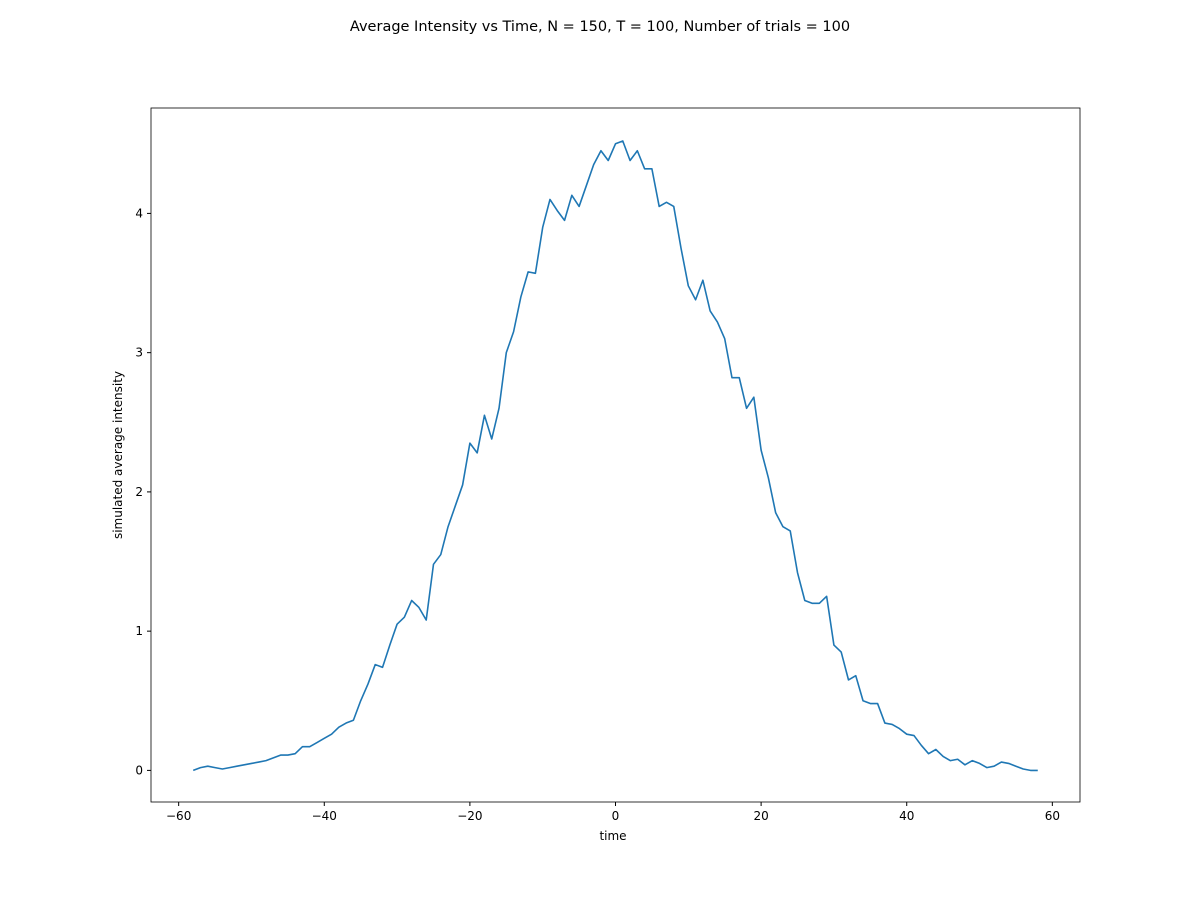 Image resolution: width=1200 pixels, height=900 pixels. What do you see at coordinates (118, 455) in the screenshot?
I see `y-axis-label: simulated average intensity` at bounding box center [118, 455].